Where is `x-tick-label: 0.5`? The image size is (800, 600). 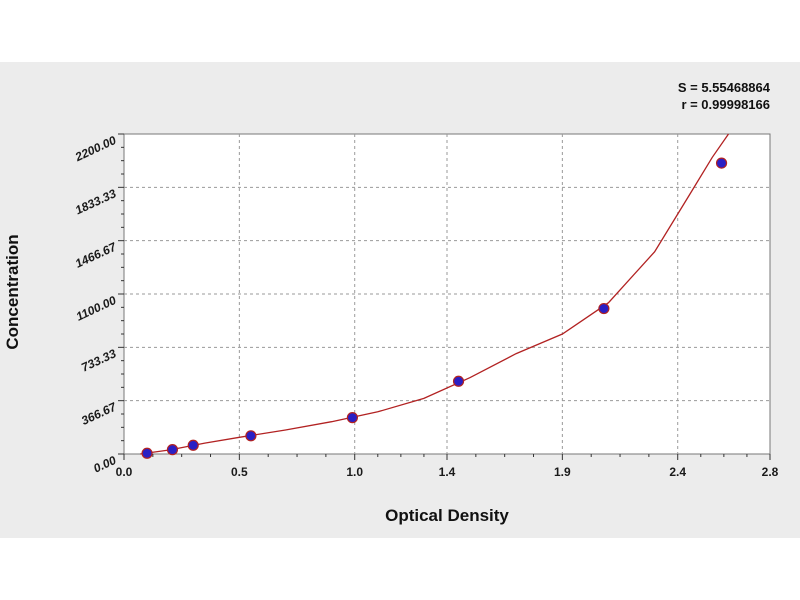
x-tick-label: 0.5 is located at coordinates (239, 472).